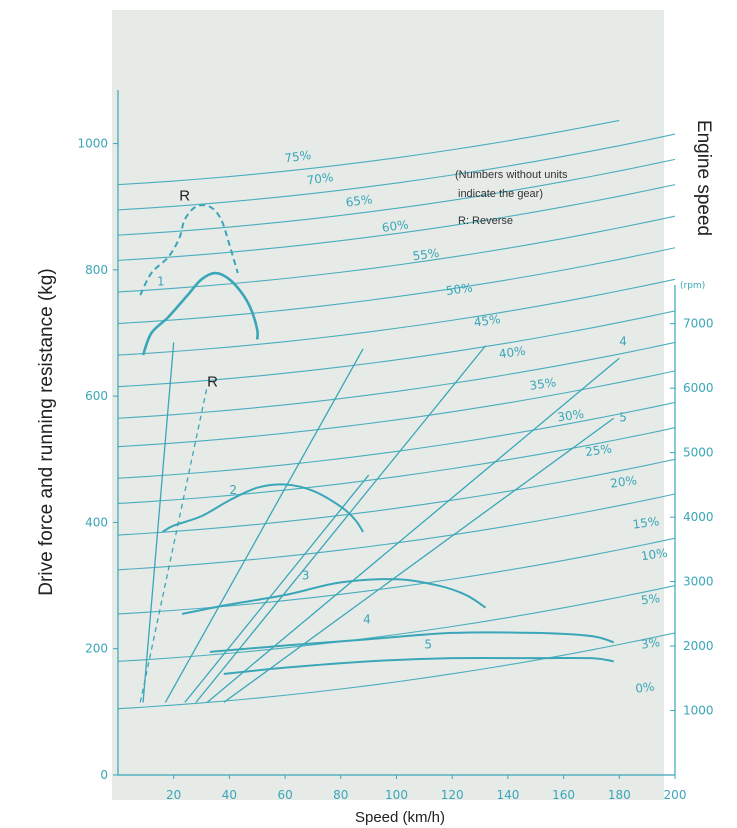 The width and height of the screenshot is (737, 828). I want to click on x-tick-label-40: 40, so click(229, 795).